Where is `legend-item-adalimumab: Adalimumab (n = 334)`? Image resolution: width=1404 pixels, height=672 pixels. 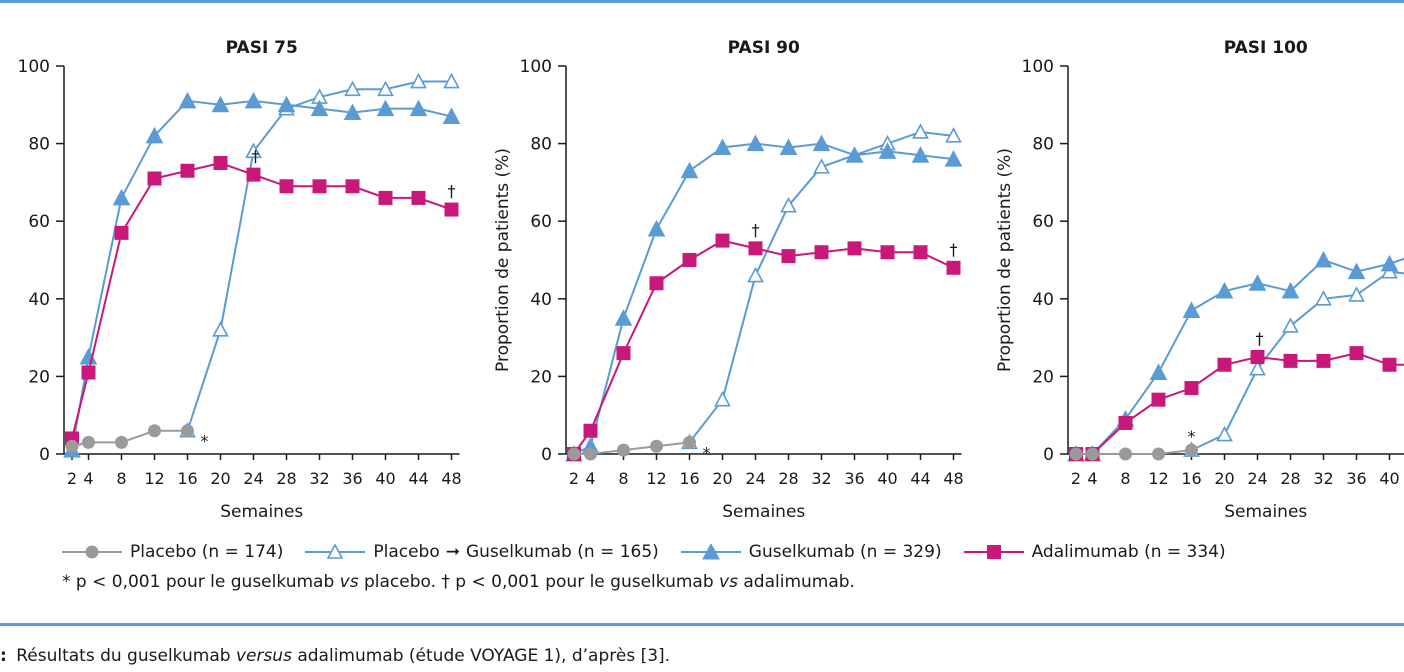
legend-item-adalimumab: Adalimumab (n = 334) is located at coordinates (1094, 552).